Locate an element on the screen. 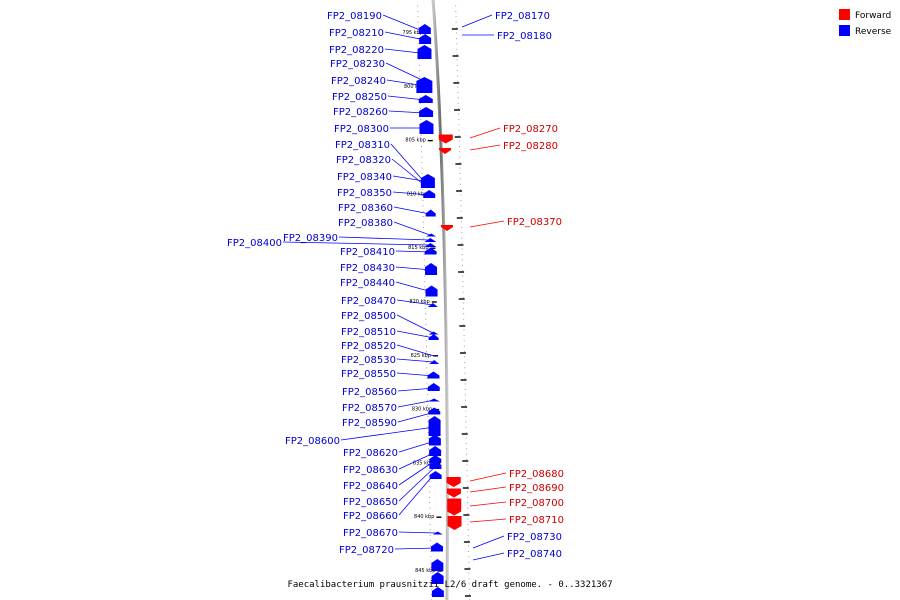  gene-label: FP2_08520 is located at coordinates (368, 346).